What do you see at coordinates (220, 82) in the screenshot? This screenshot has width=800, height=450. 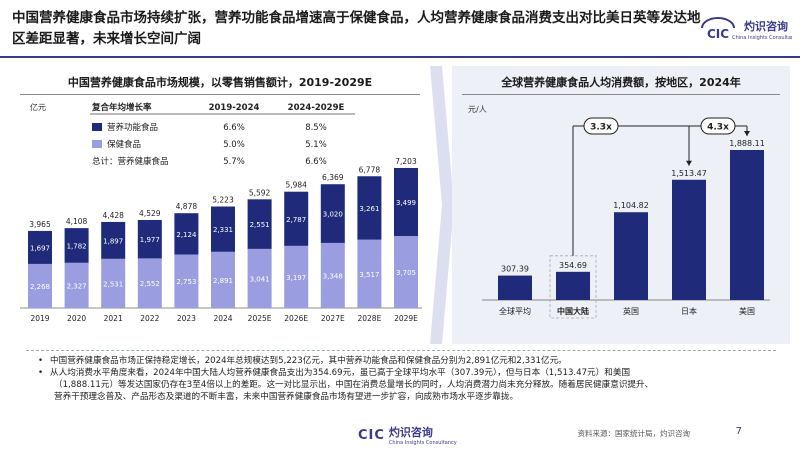 I see `left-chart-title: 中国营养健康食品市场规模，以零售销售额计，2019-2029E` at bounding box center [220, 82].